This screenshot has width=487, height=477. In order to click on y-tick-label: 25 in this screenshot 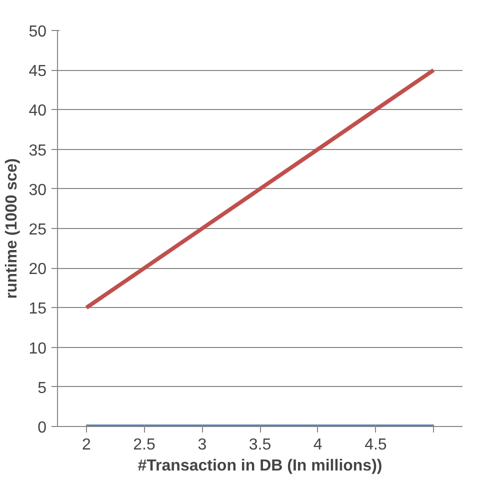, I will do `click(37, 230)`.